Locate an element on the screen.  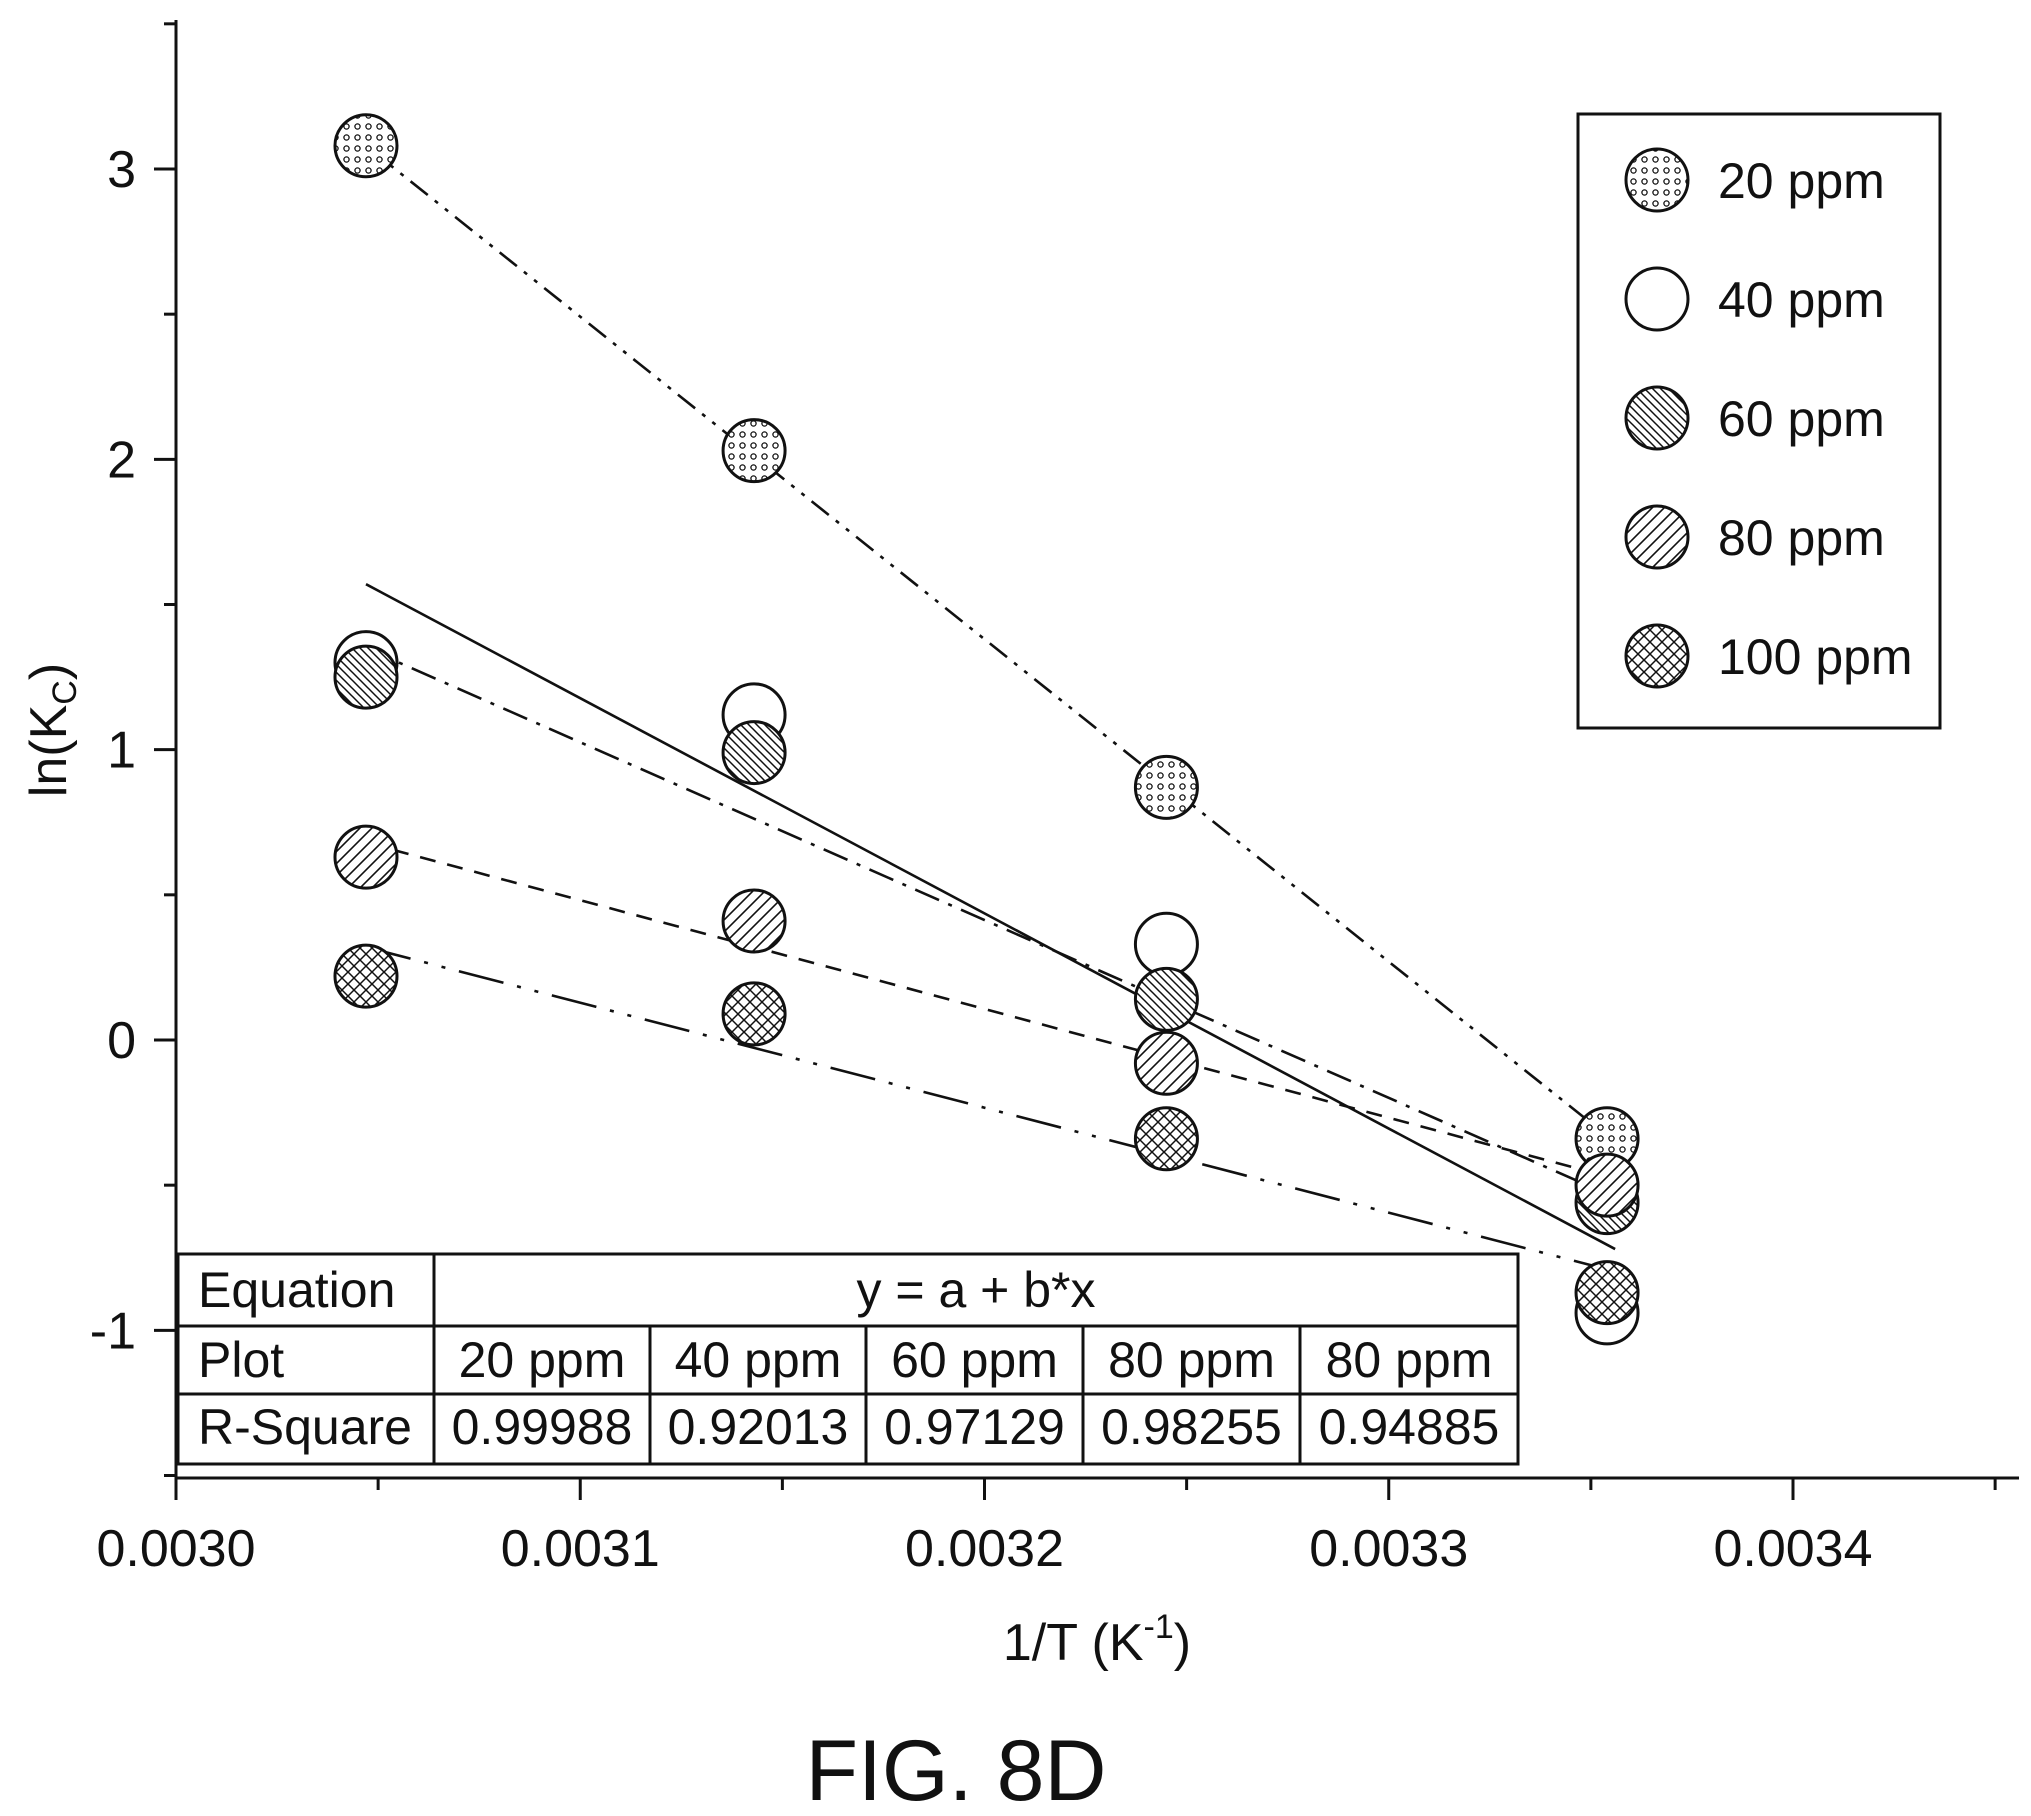
table-border is located at coordinates (848, 1359).